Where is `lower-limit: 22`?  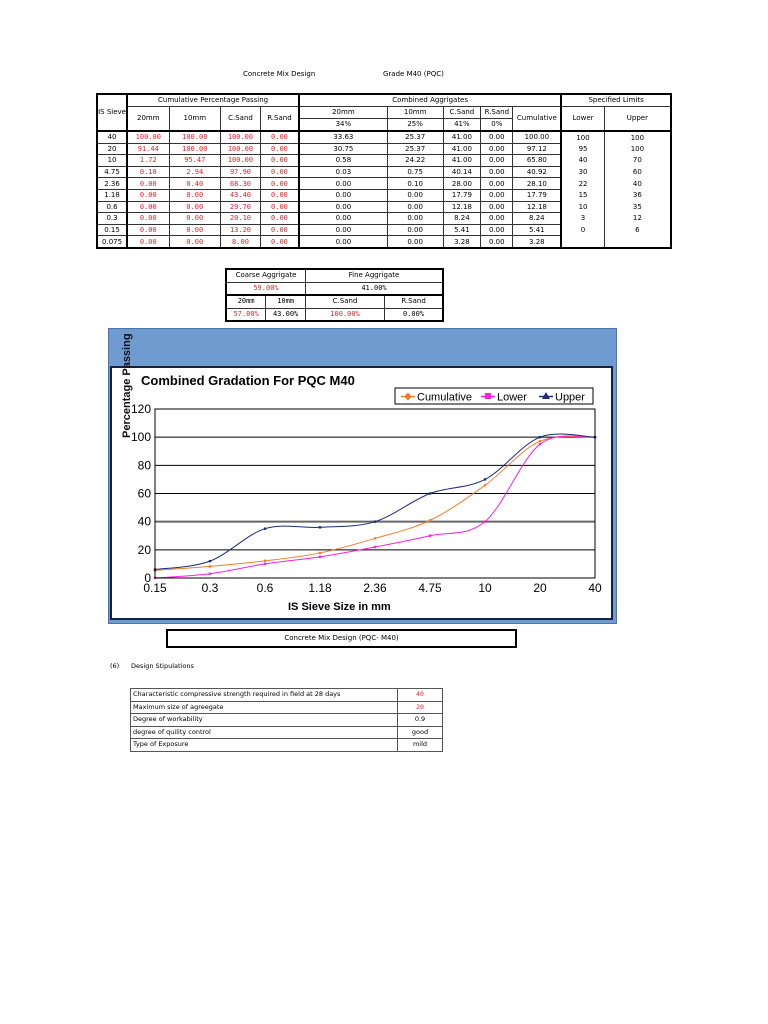
lower-limit: 22 is located at coordinates (582, 183).